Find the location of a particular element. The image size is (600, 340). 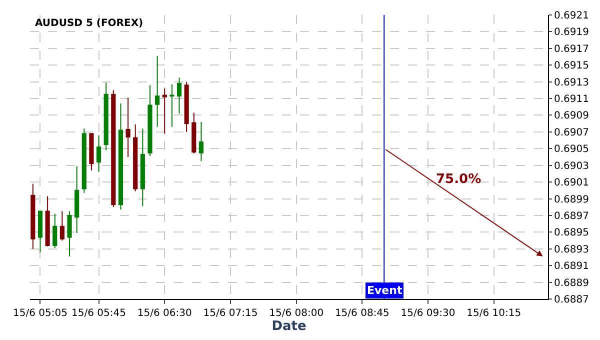

x-tick-label: 15/6 09:30 is located at coordinates (428, 313).